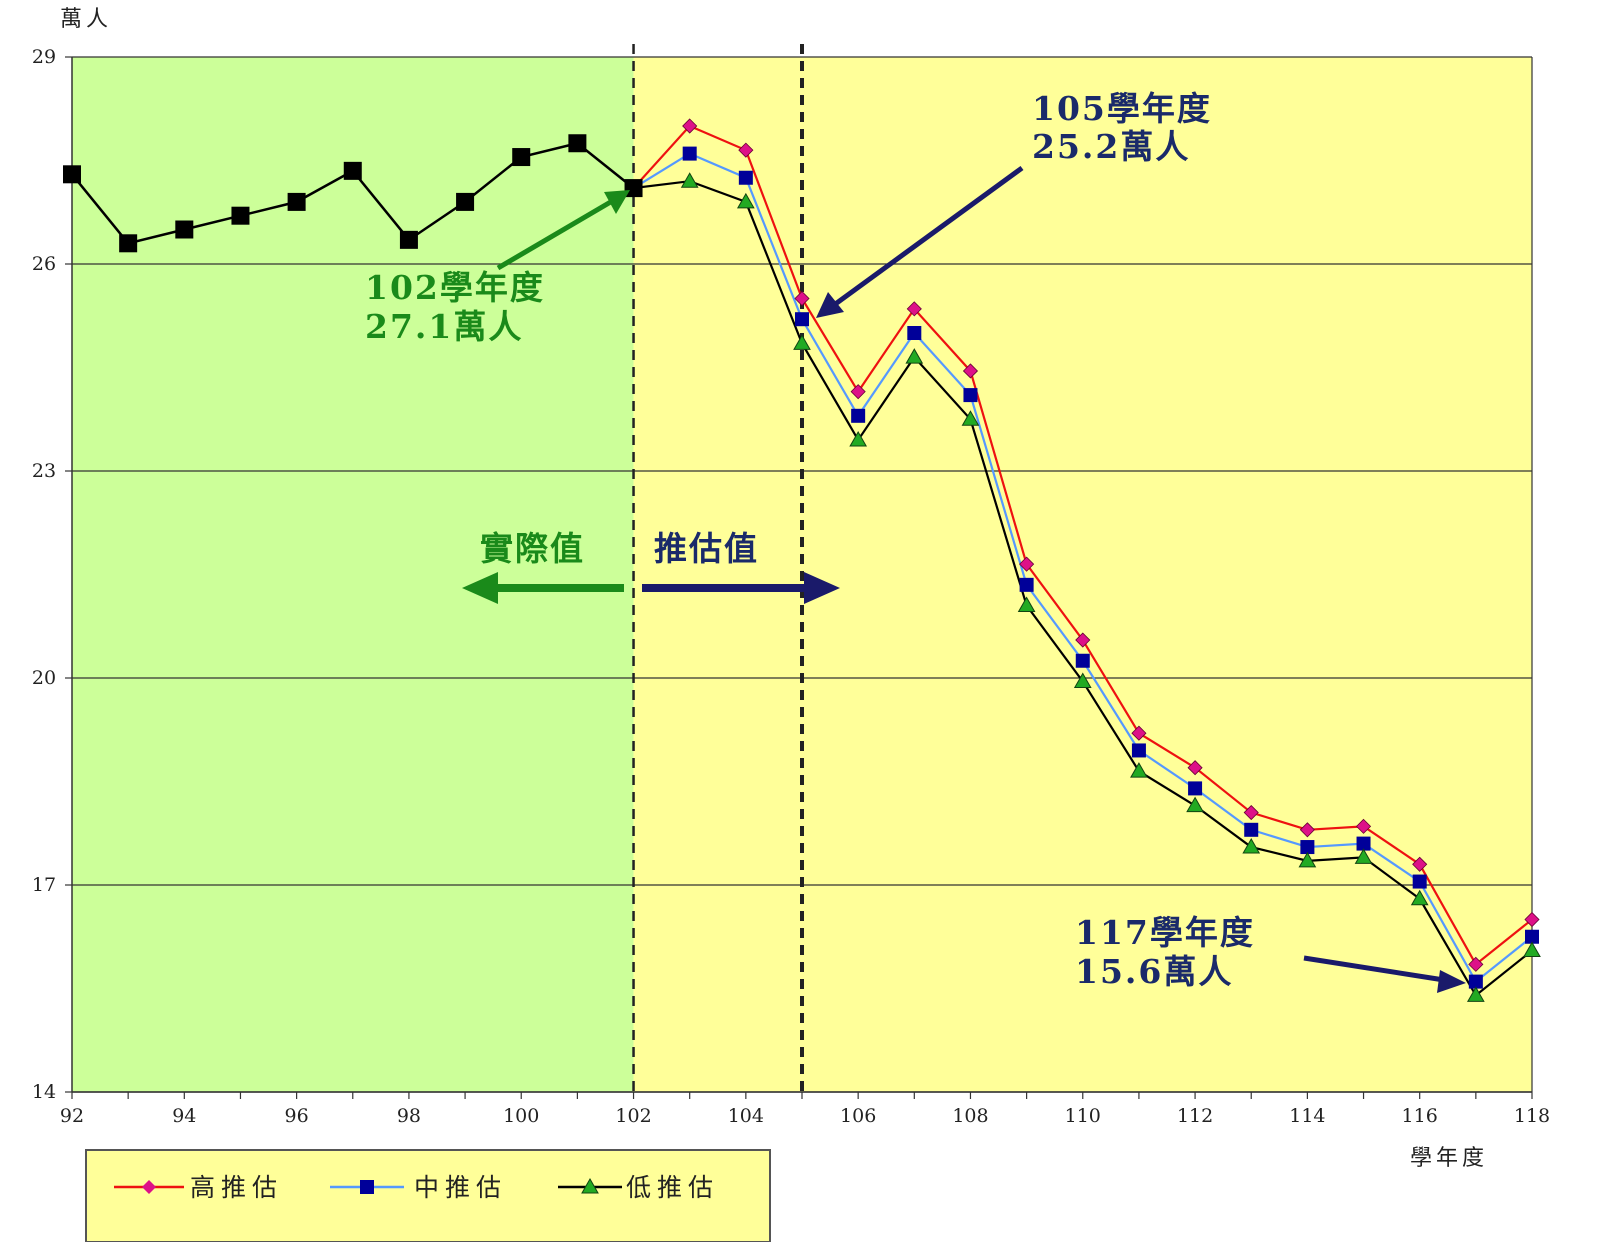 This screenshot has width=1597, height=1242. Describe the element at coordinates (532, 548) in the screenshot. I see `region-label-actual: 實際值` at that location.